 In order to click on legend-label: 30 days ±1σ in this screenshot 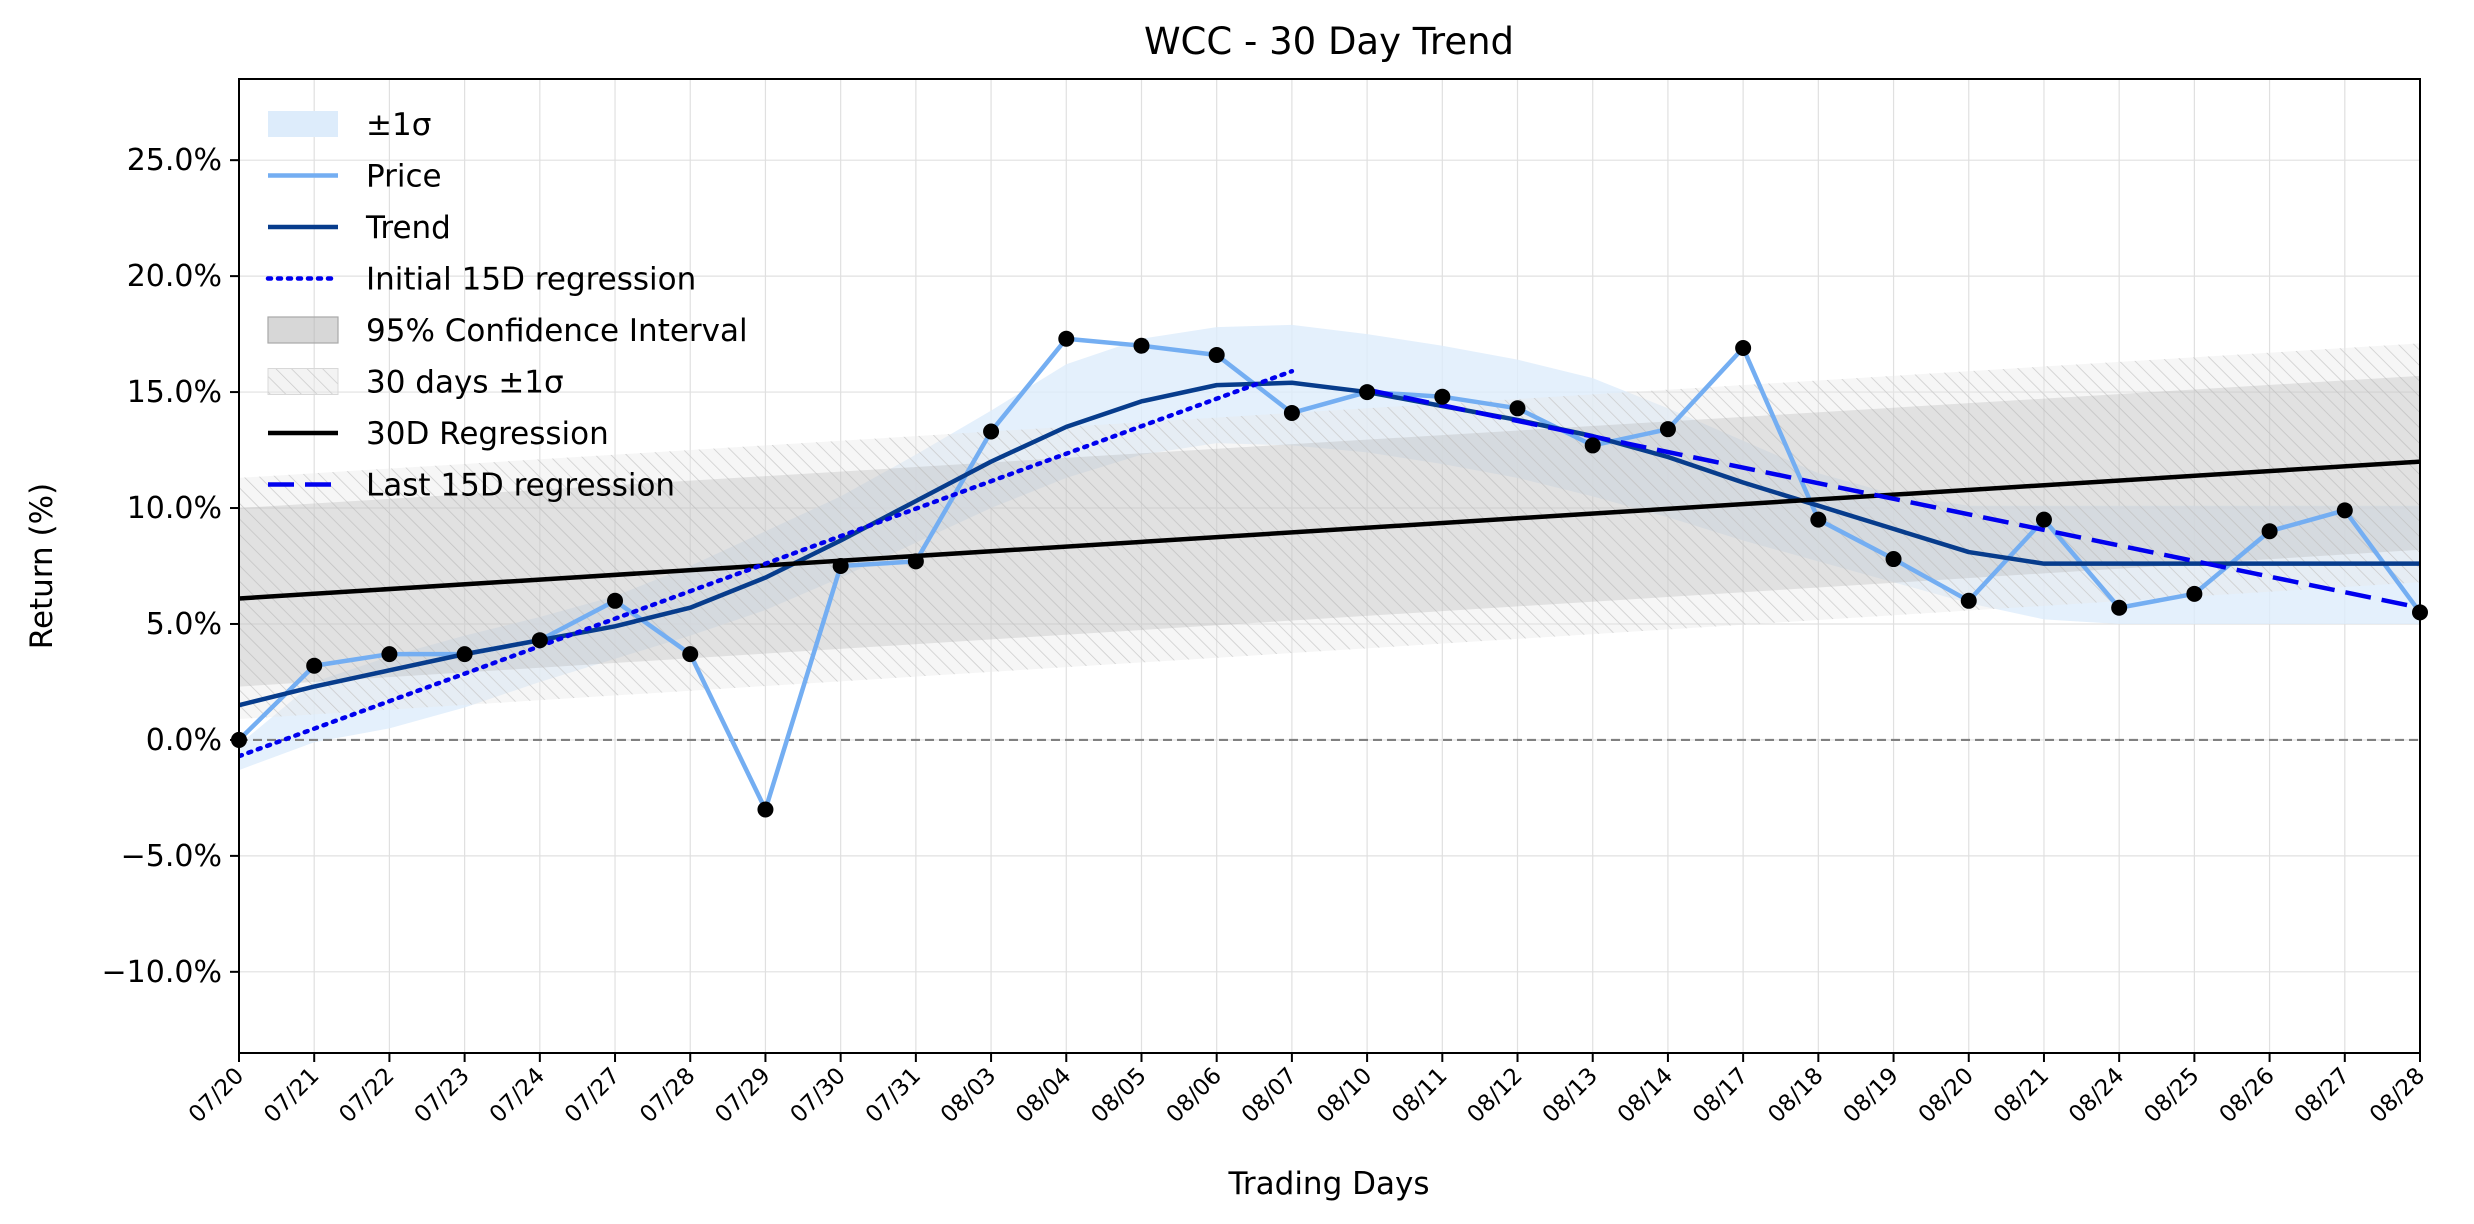, I will do `click(465, 383)`.